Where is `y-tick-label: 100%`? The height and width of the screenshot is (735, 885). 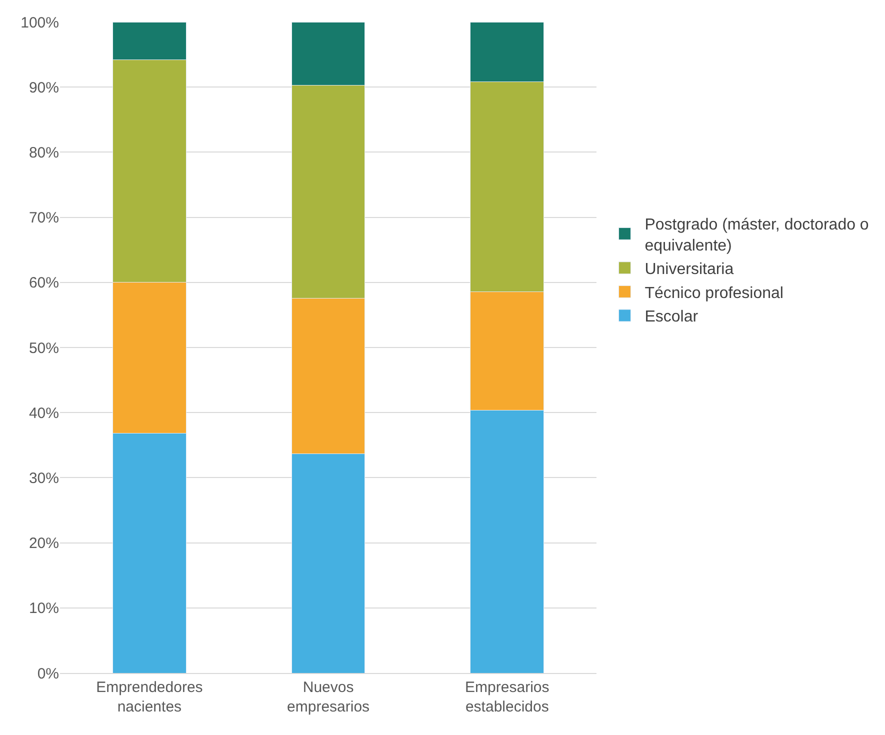 y-tick-label: 100% is located at coordinates (39, 23).